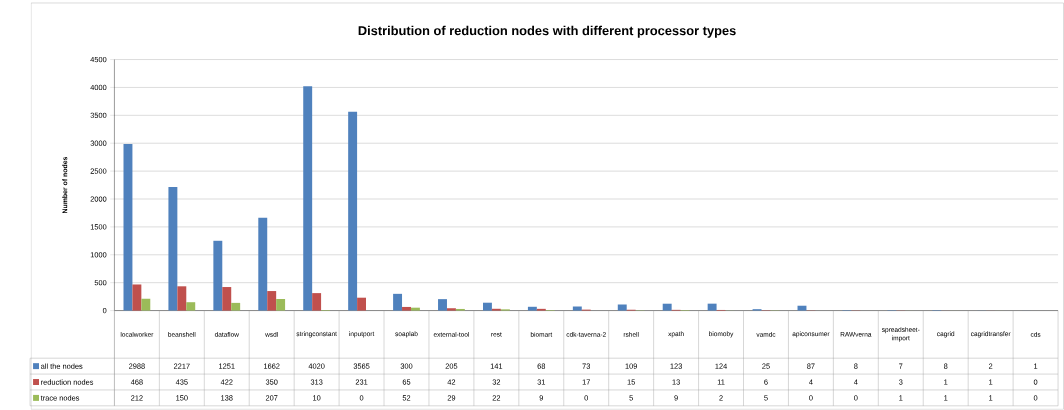 This screenshot has width=1064, height=410. Describe the element at coordinates (547, 31) in the screenshot. I see `chart-title: Distribution of reduction nodes with different processor types` at that location.